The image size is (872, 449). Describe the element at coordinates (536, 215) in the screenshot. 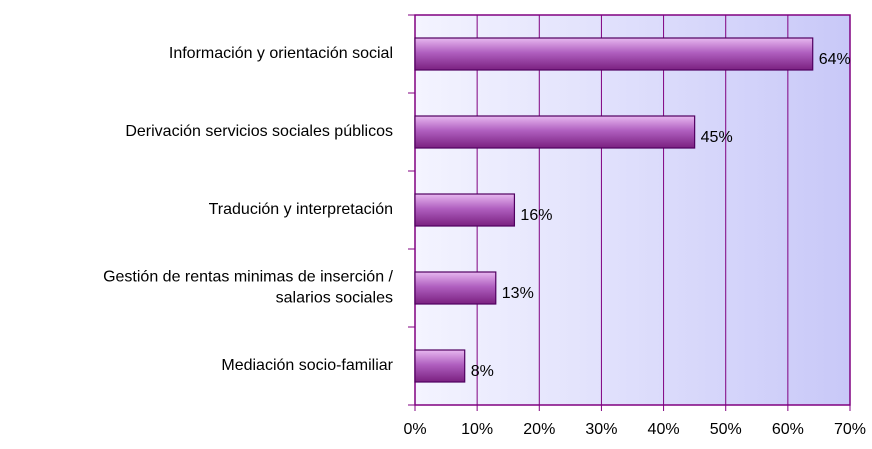

I see `value-label: 16%` at that location.